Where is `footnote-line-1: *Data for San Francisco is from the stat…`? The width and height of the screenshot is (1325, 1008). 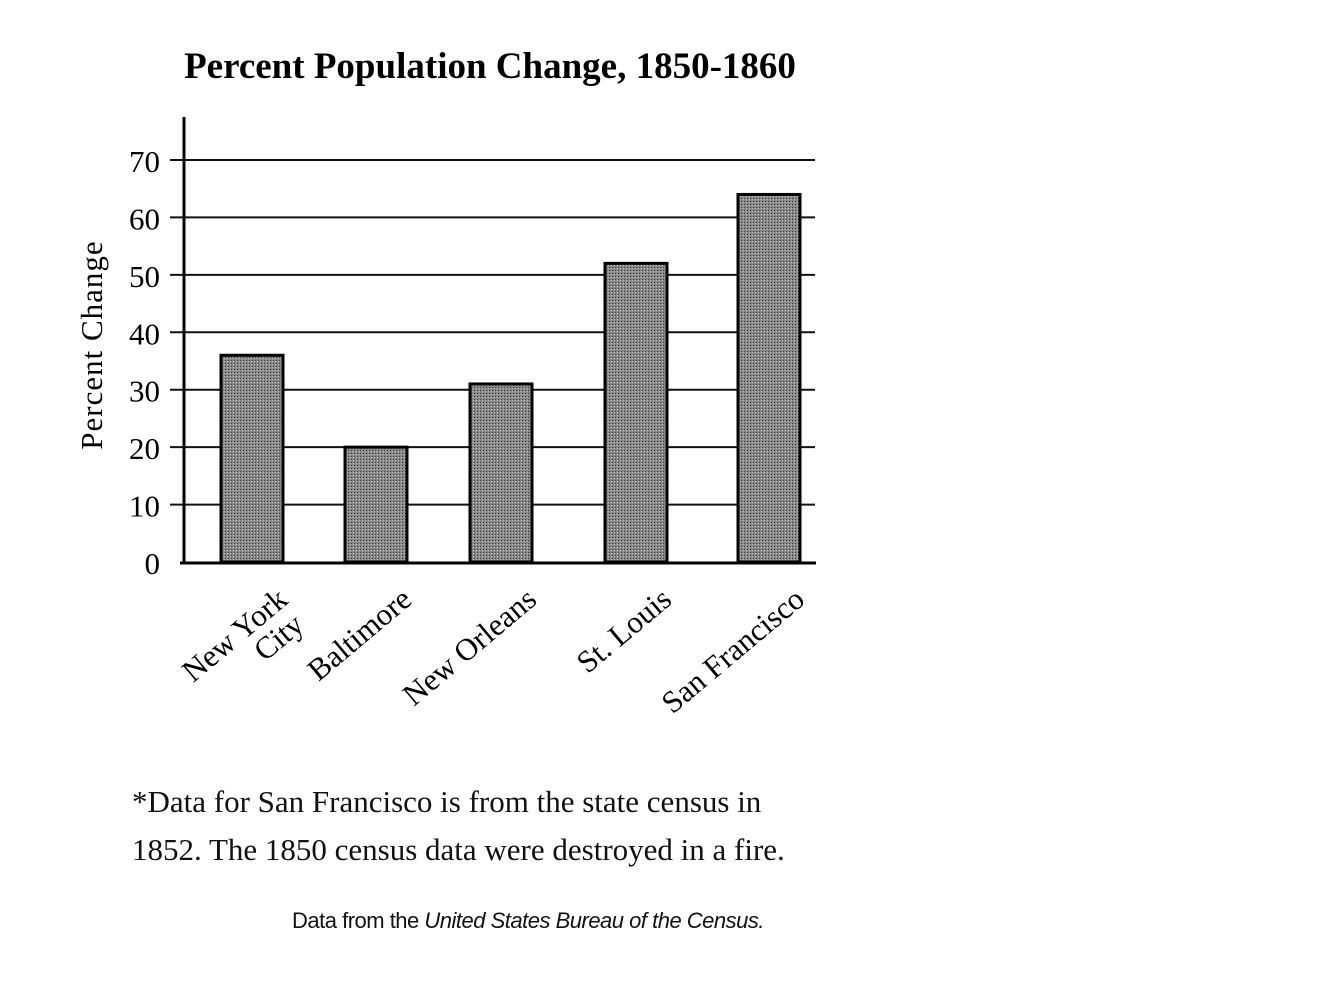
footnote-line-1: *Data for San Francisco is from the stat… is located at coordinates (447, 801).